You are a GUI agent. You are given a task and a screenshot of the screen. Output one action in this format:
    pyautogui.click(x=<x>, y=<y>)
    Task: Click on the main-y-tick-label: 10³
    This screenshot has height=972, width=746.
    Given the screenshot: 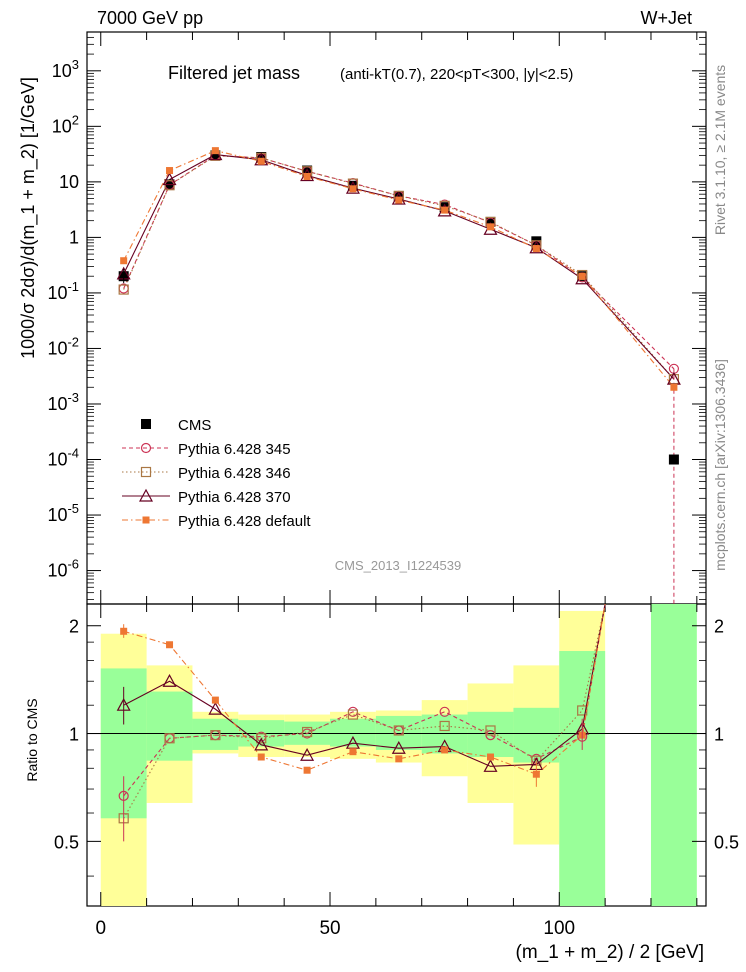 What is the action you would take?
    pyautogui.click(x=65, y=69)
    